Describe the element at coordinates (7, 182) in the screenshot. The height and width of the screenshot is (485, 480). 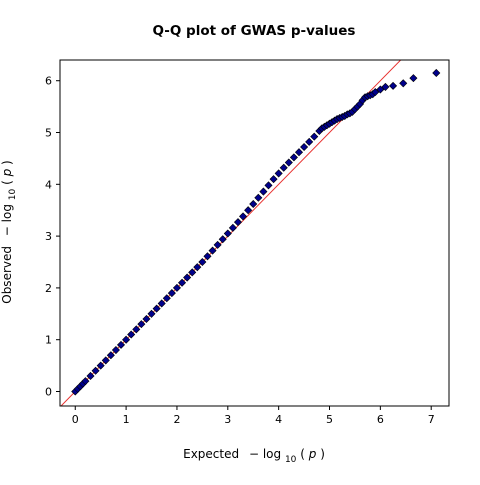
I see `y-axis-label-open: (` at that location.